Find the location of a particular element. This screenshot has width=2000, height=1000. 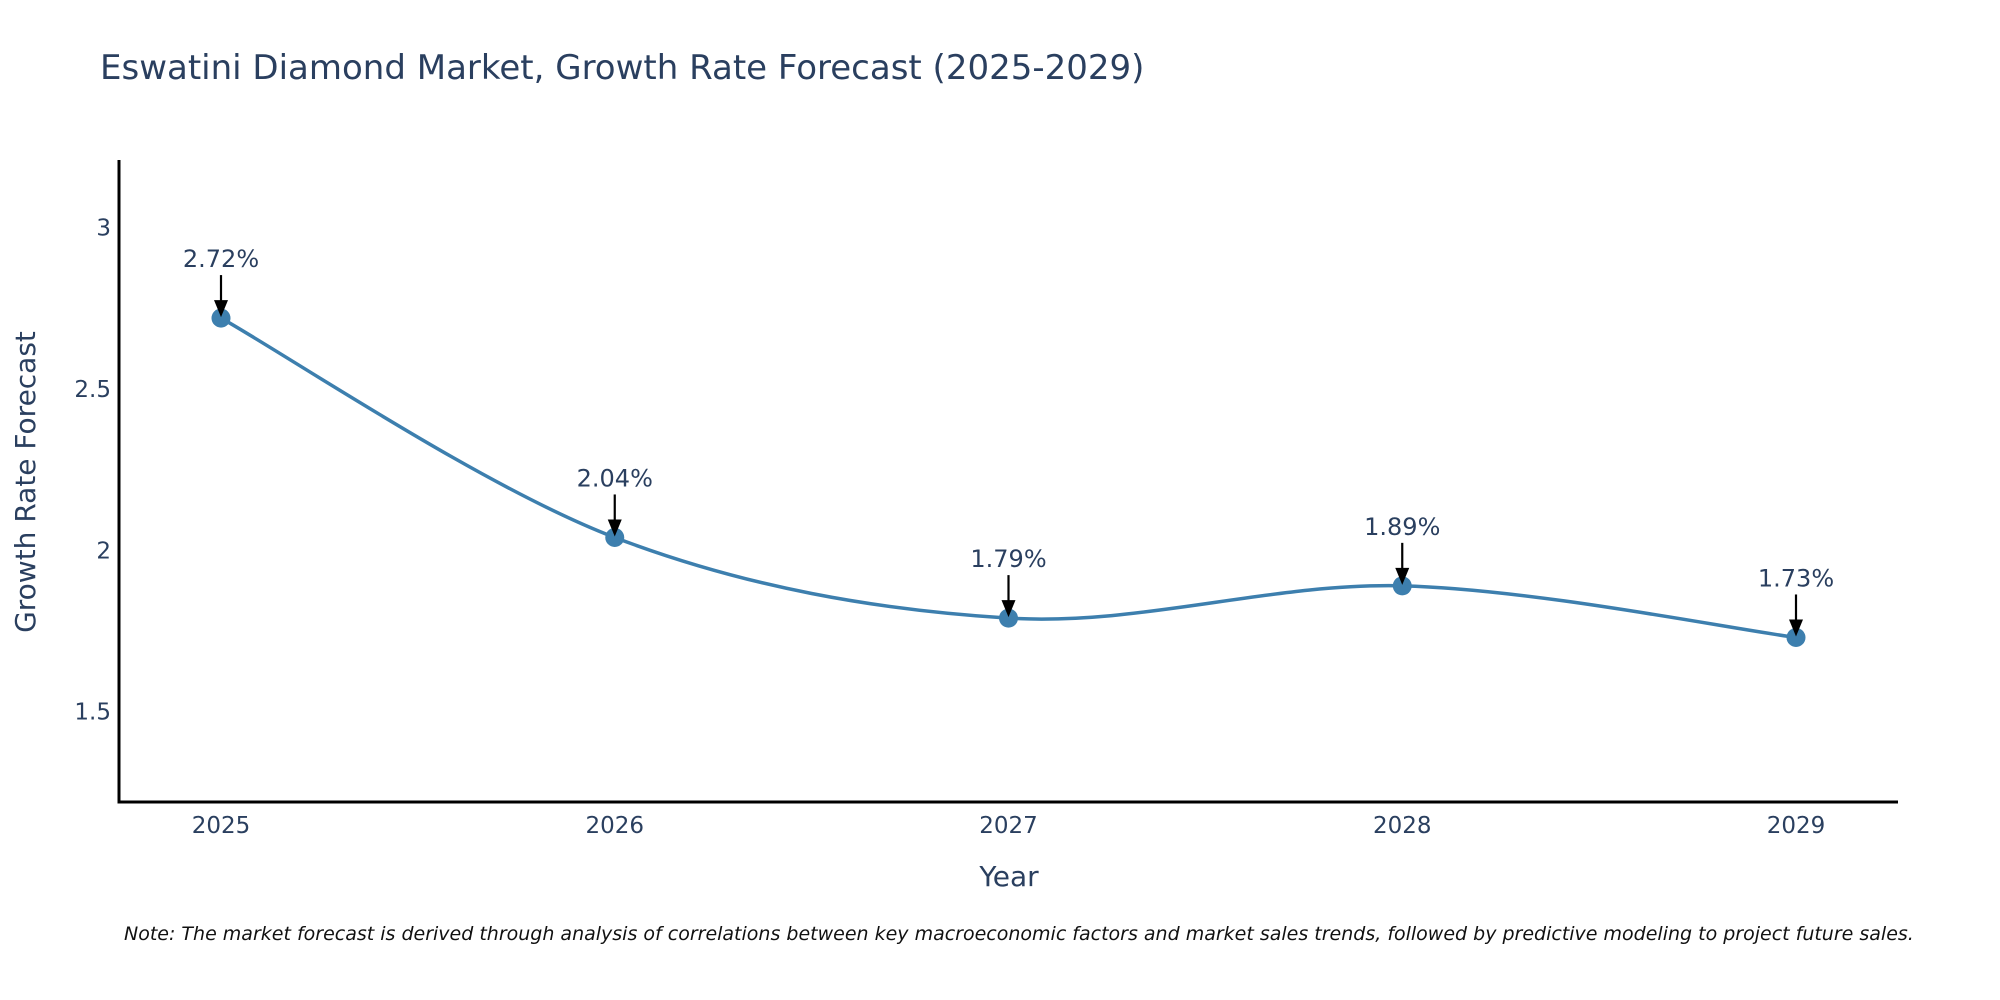

x-axis-ticks: 2025 2026 2027 2028 2029 is located at coordinates (1009, 826).